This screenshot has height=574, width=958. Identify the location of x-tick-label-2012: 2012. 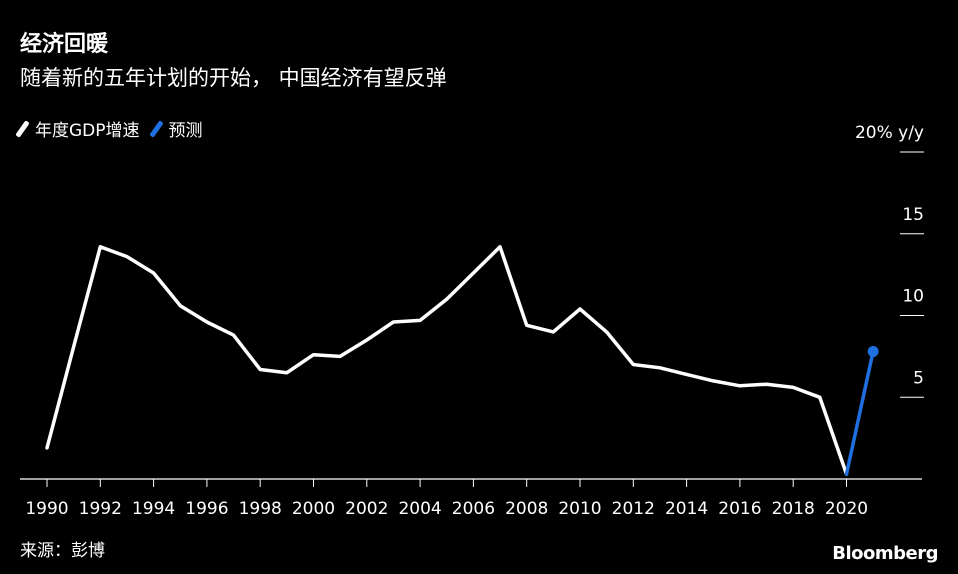
(633, 509).